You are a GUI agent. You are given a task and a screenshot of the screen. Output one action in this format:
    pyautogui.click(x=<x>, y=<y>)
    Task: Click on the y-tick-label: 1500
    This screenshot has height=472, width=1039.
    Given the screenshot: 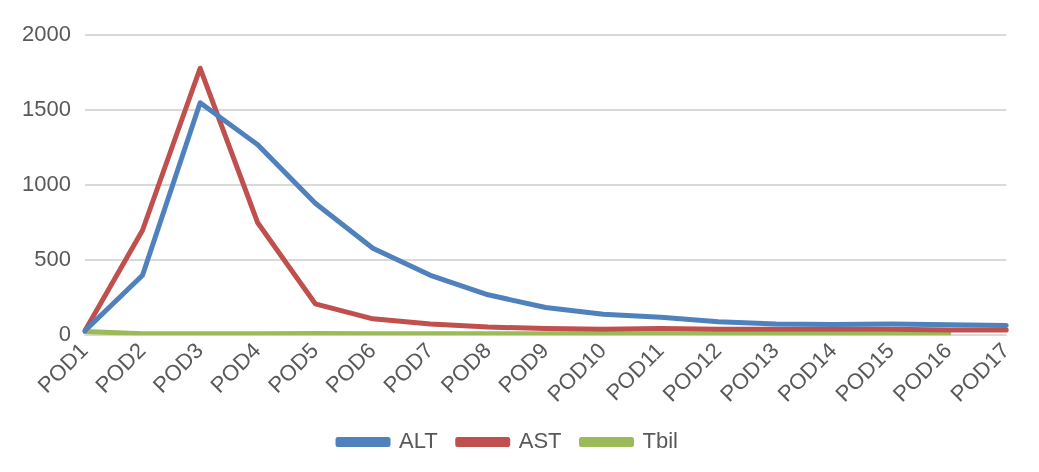 What is the action you would take?
    pyautogui.click(x=46, y=109)
    